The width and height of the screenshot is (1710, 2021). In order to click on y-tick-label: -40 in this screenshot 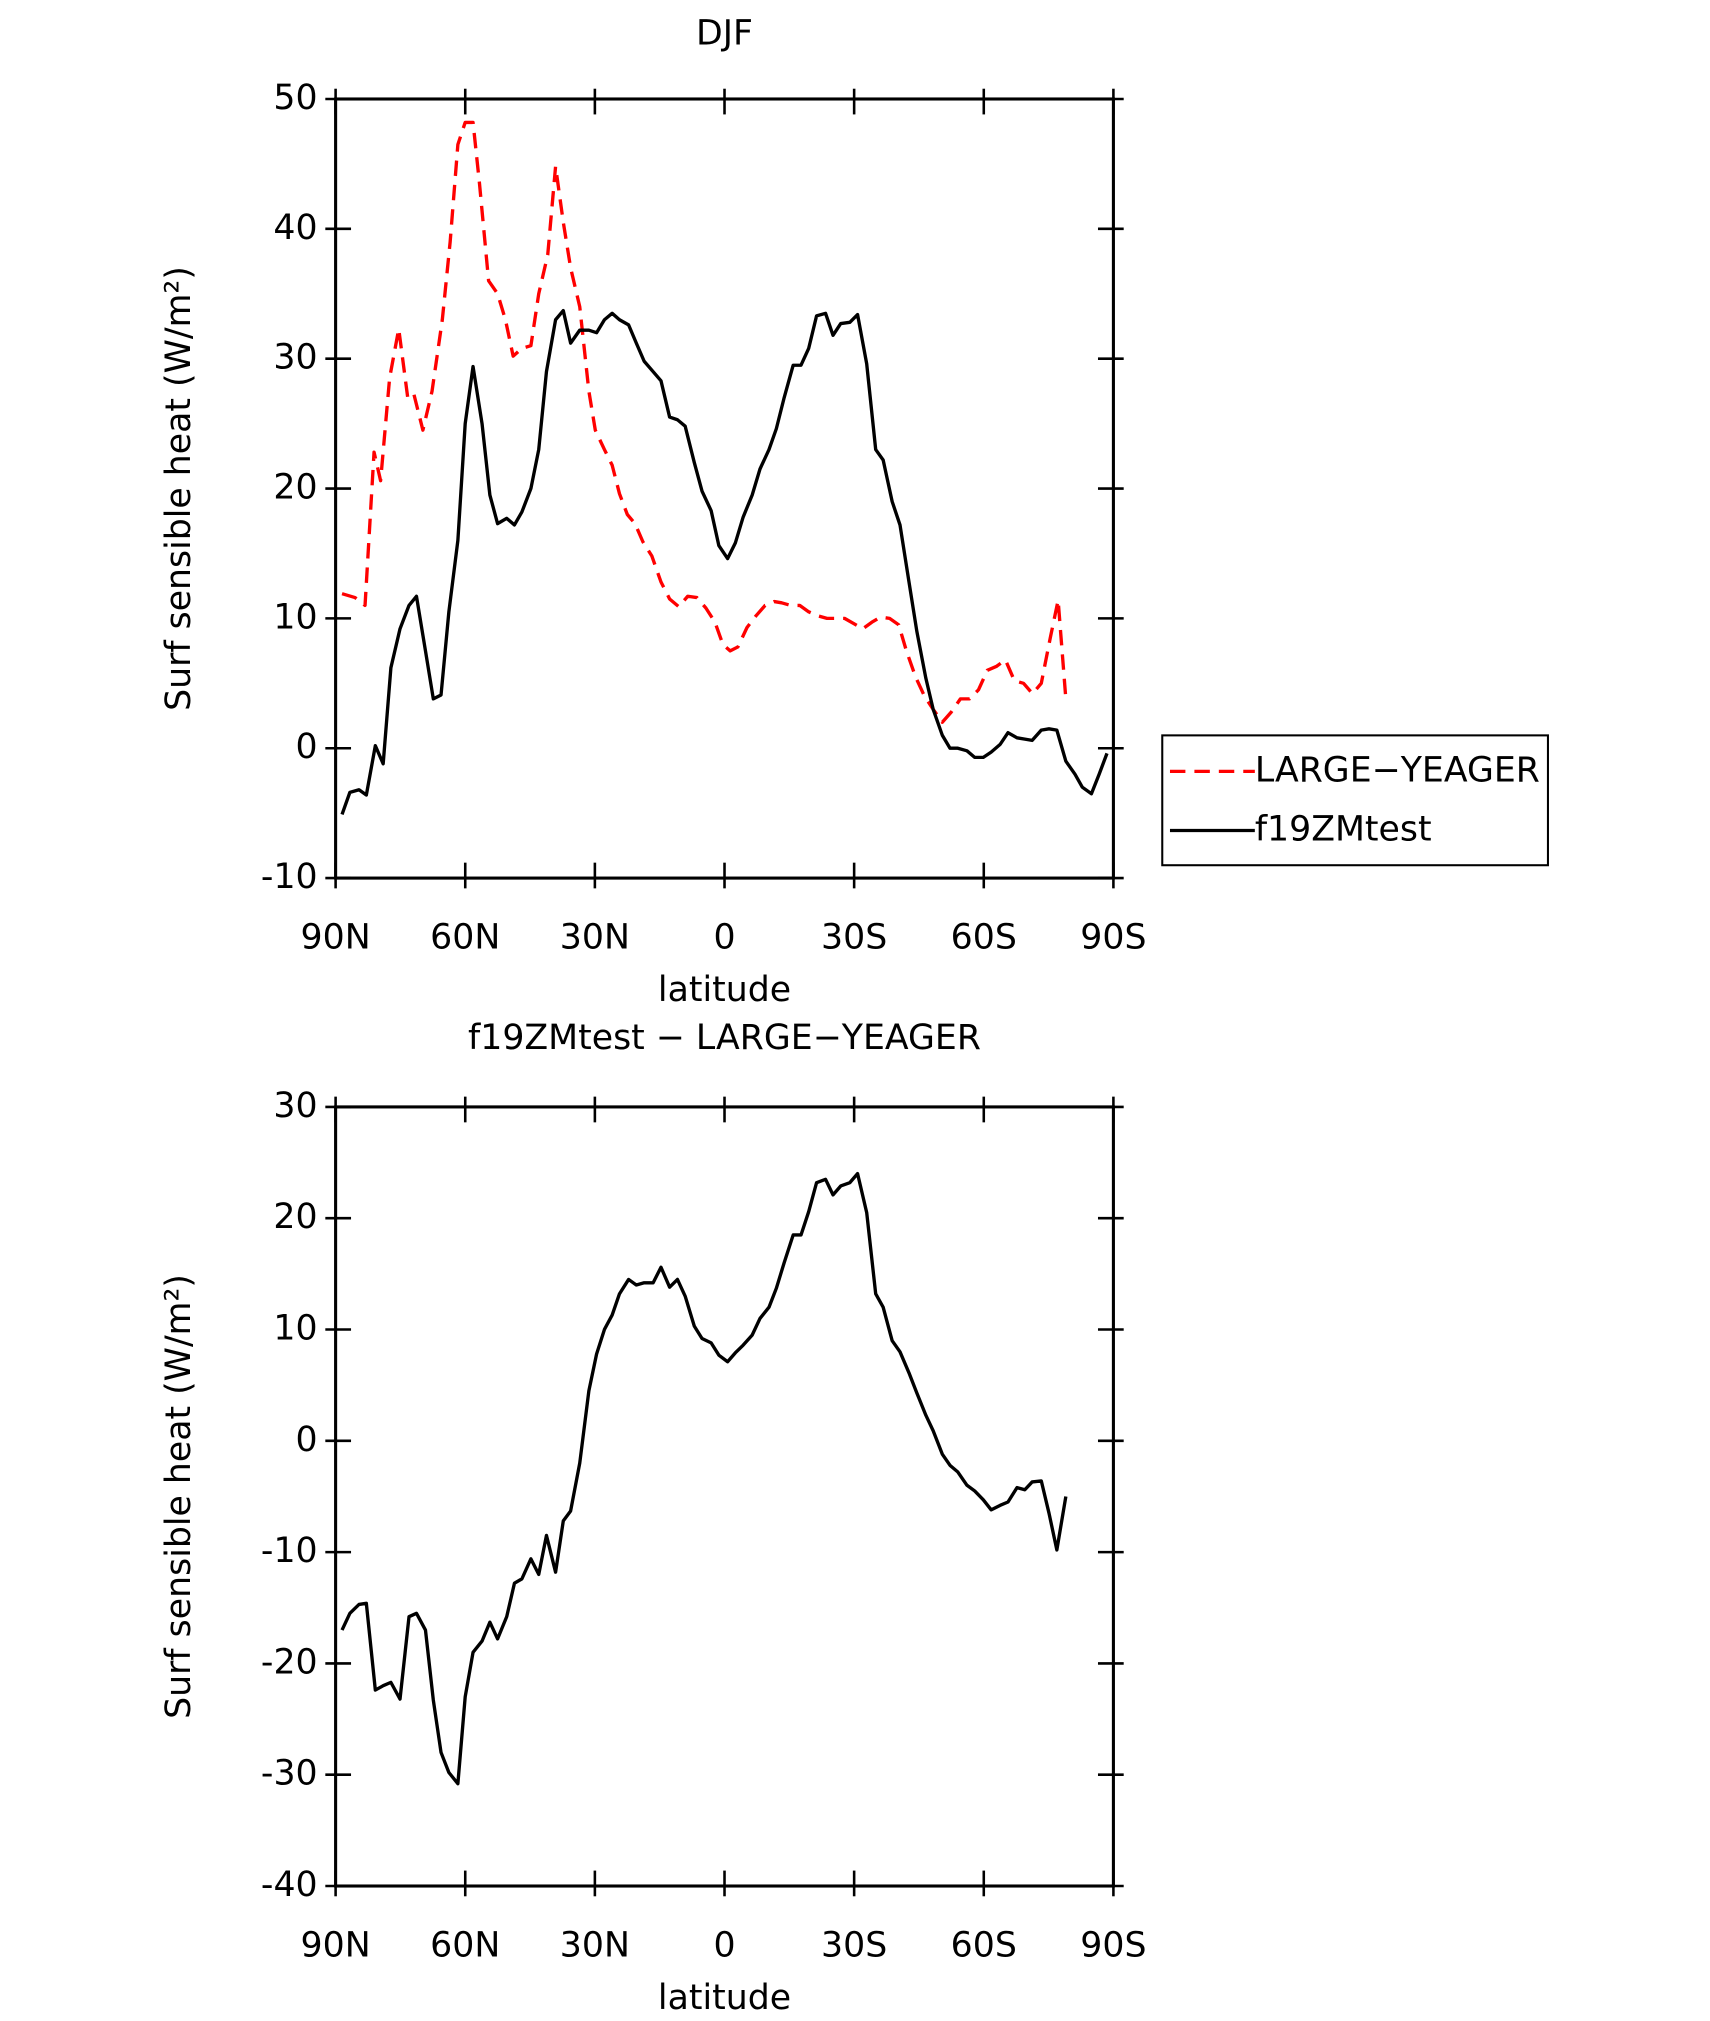, I will do `click(289, 1885)`.